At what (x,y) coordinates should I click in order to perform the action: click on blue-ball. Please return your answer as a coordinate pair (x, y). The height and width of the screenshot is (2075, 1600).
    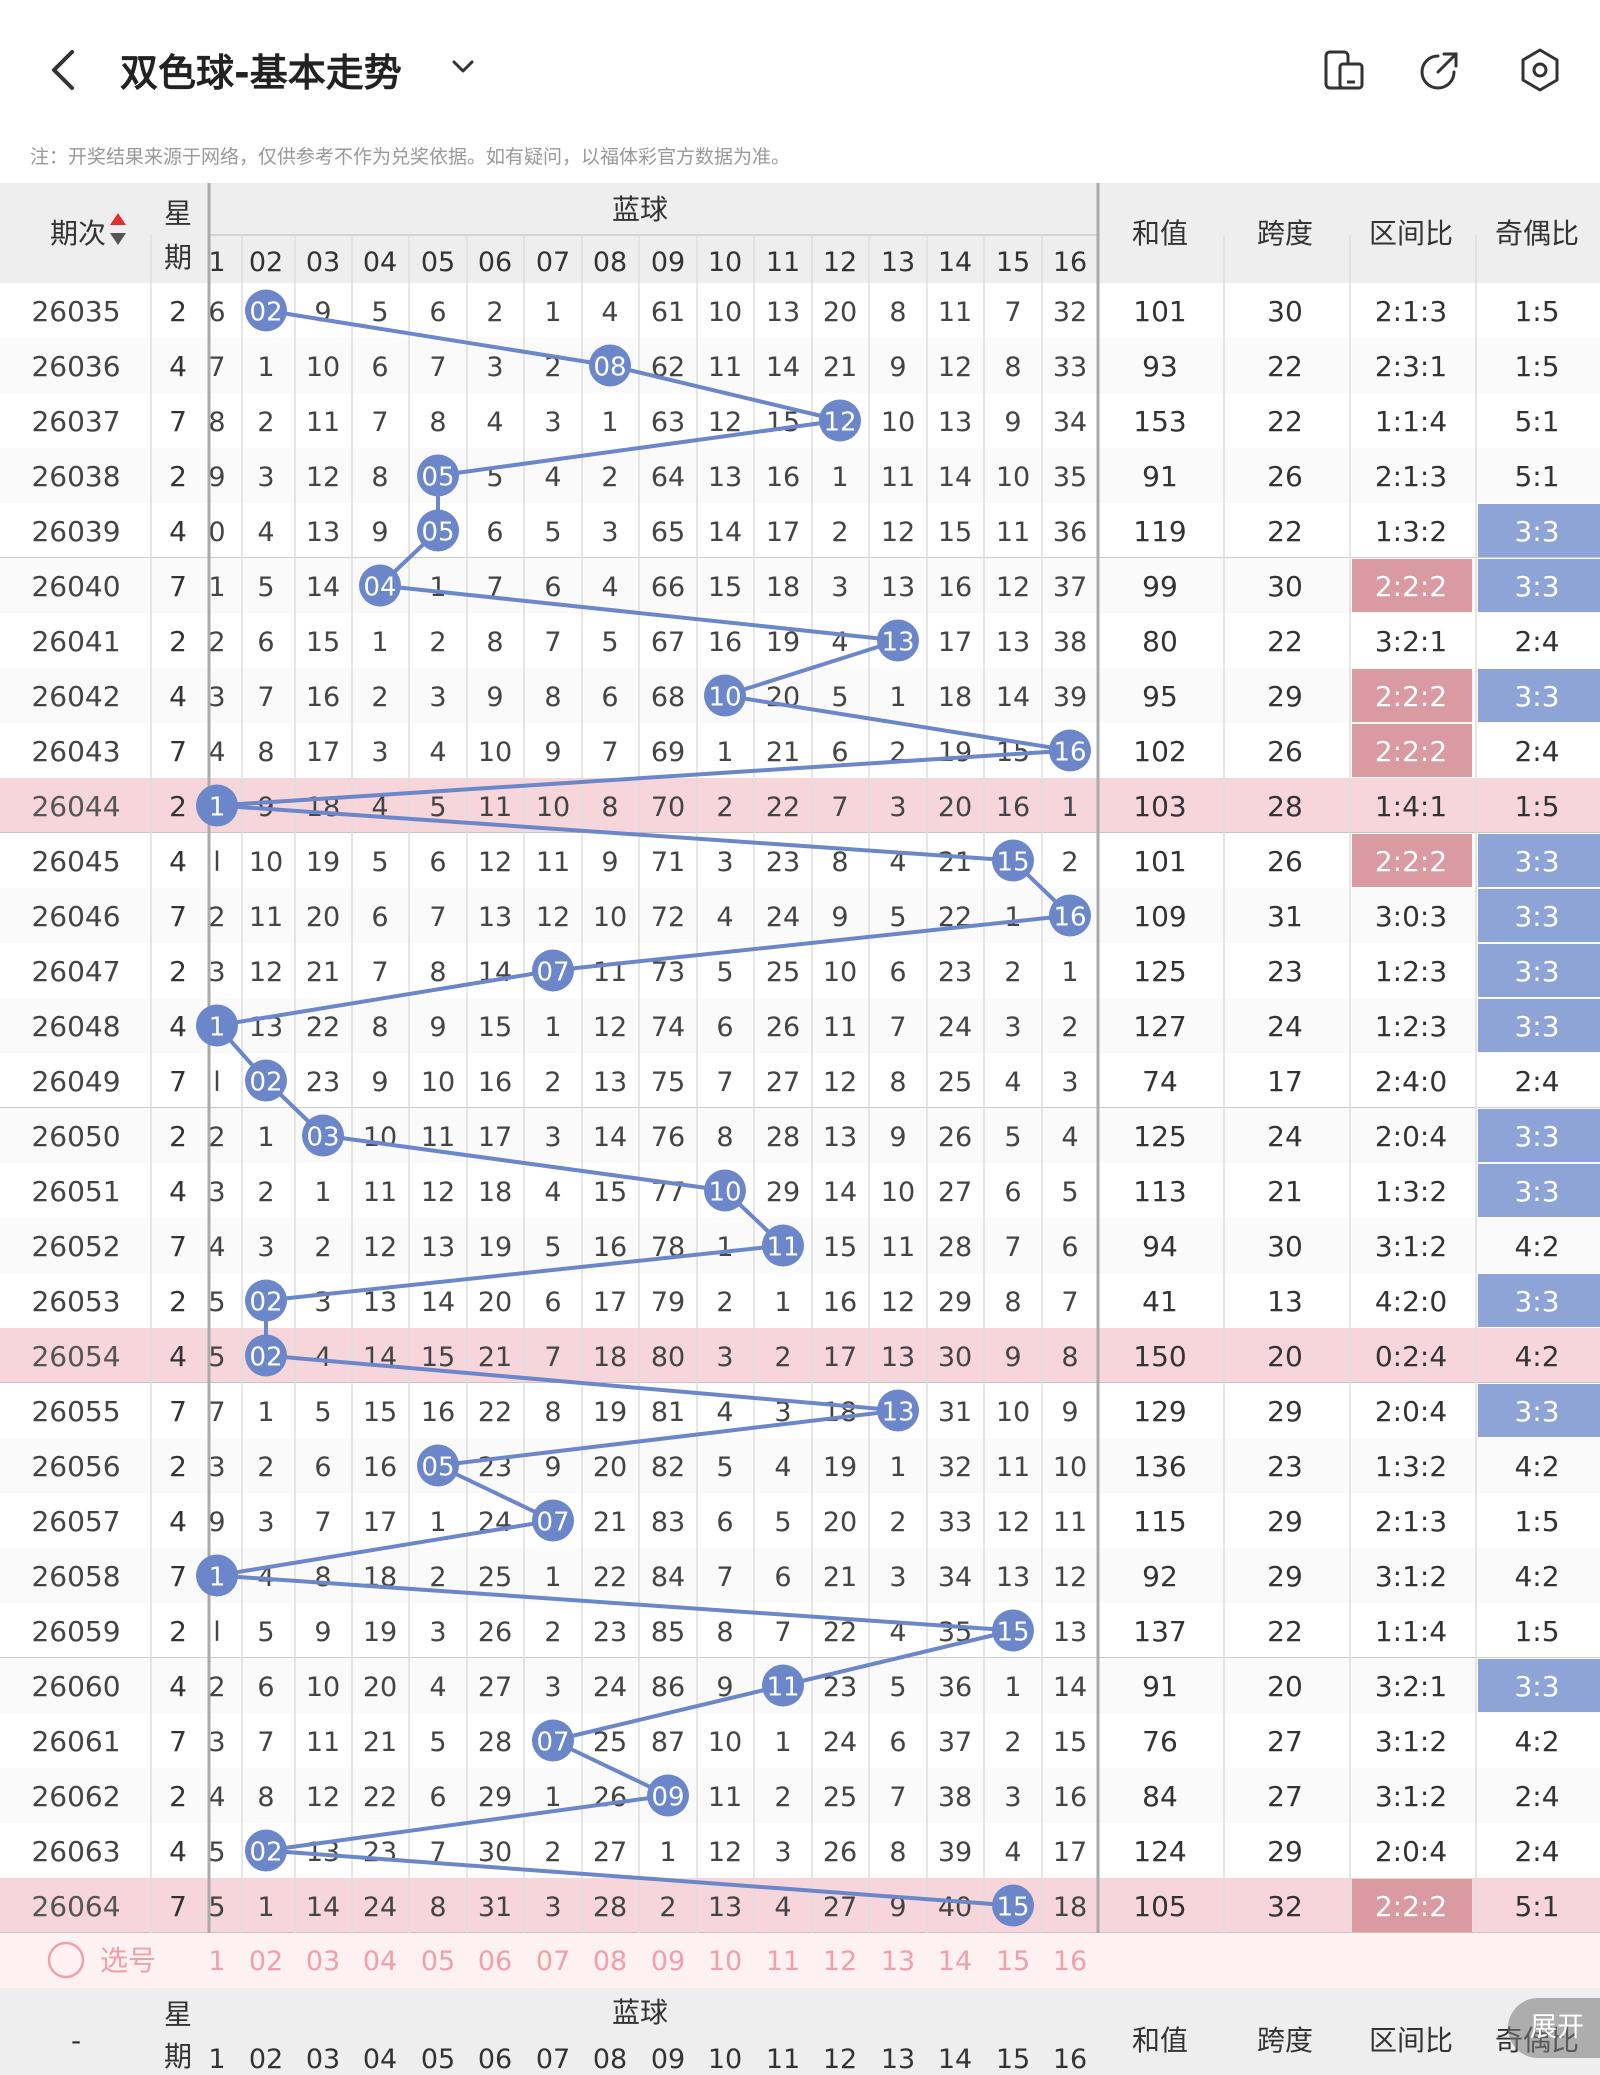
    Looking at the image, I should click on (380, 585).